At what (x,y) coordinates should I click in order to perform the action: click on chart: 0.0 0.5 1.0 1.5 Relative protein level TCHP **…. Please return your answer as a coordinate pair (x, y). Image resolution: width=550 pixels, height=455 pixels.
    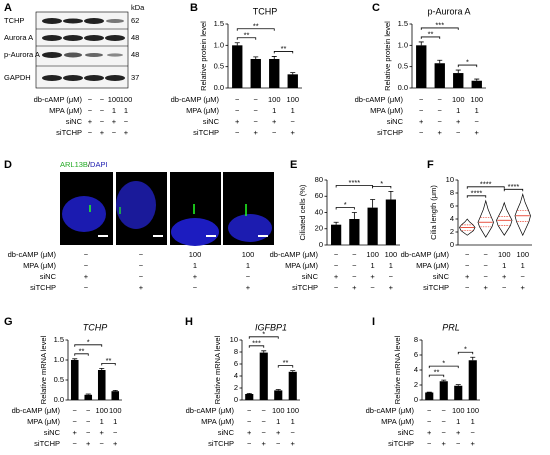
    Looking at the image, I should click on (250, 49).